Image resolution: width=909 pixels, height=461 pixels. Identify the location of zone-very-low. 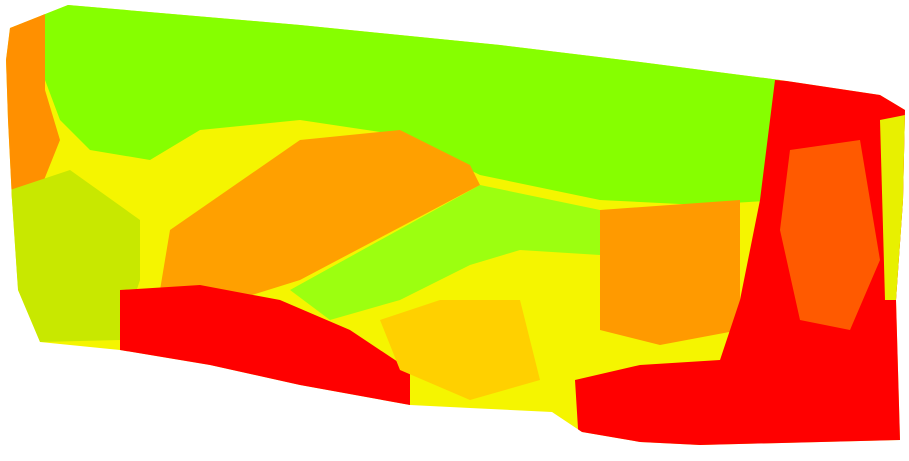
(265, 347).